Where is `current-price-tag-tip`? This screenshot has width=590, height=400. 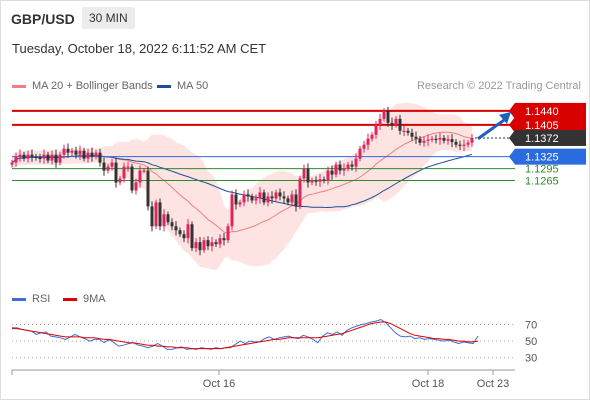
current-price-tag-tip is located at coordinates (512, 137).